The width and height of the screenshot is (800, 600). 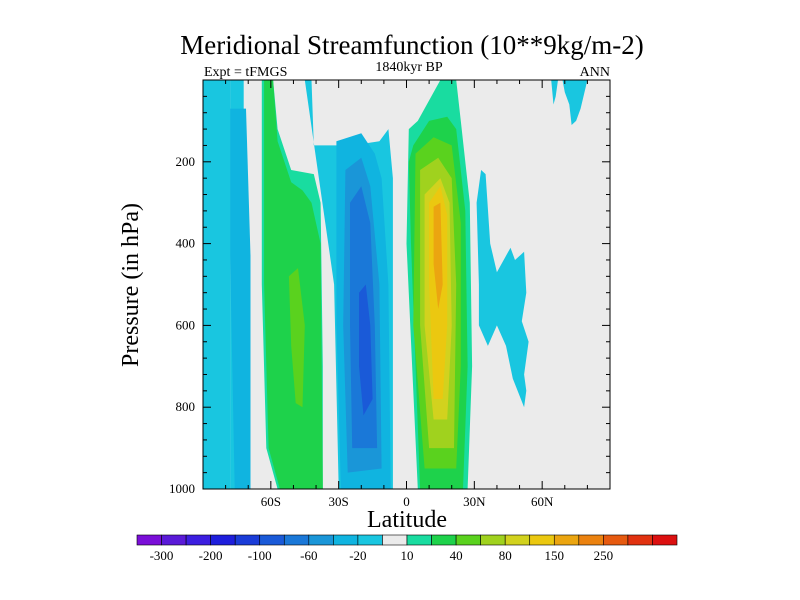 I want to click on colorbar-label: 150, so click(x=555, y=555).